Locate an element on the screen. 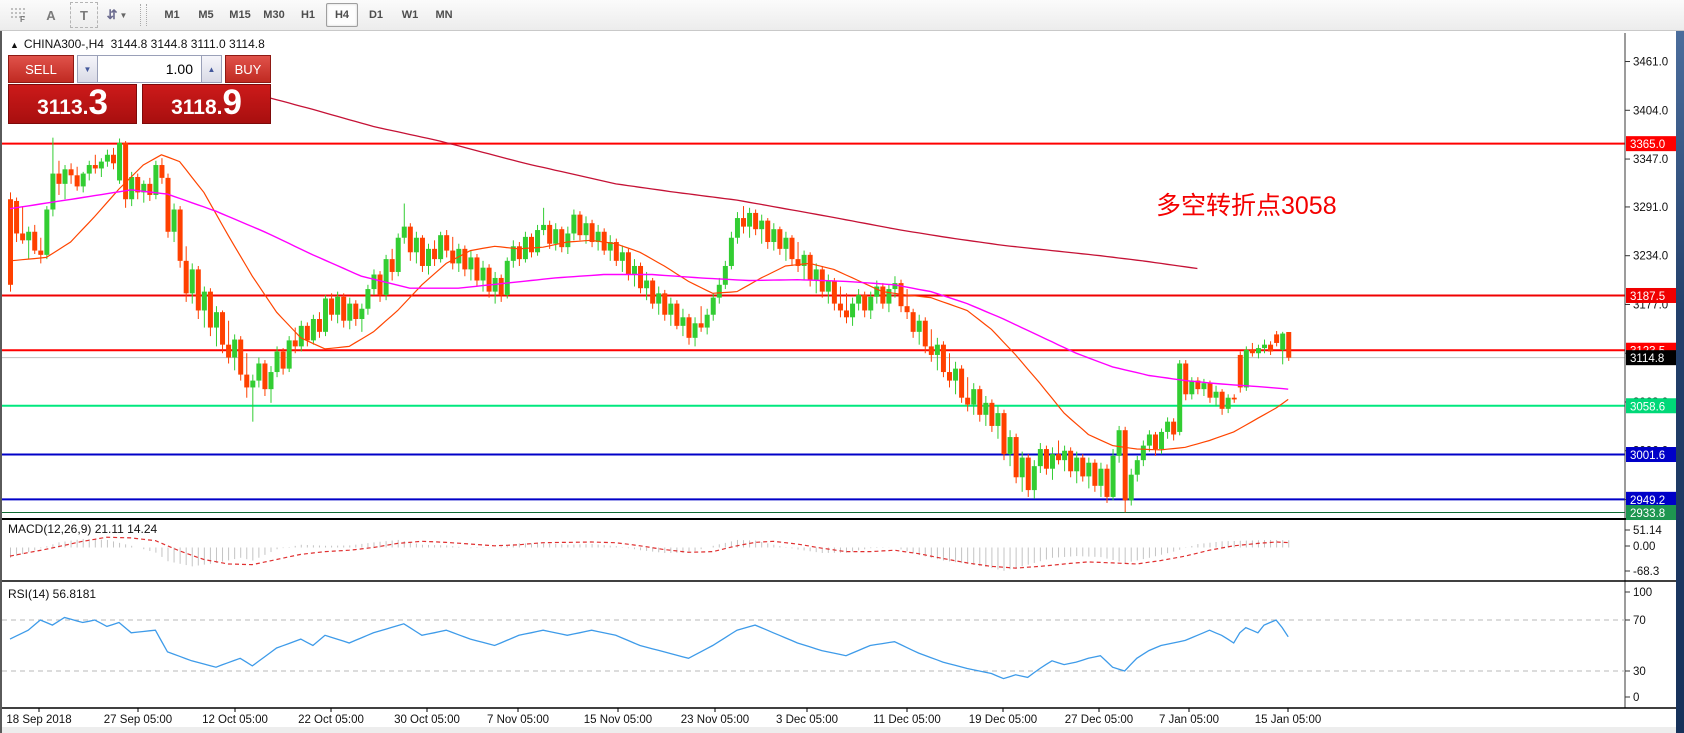 Image resolution: width=1684 pixels, height=733 pixels. quantity-increase-button: ▲ is located at coordinates (211, 69).